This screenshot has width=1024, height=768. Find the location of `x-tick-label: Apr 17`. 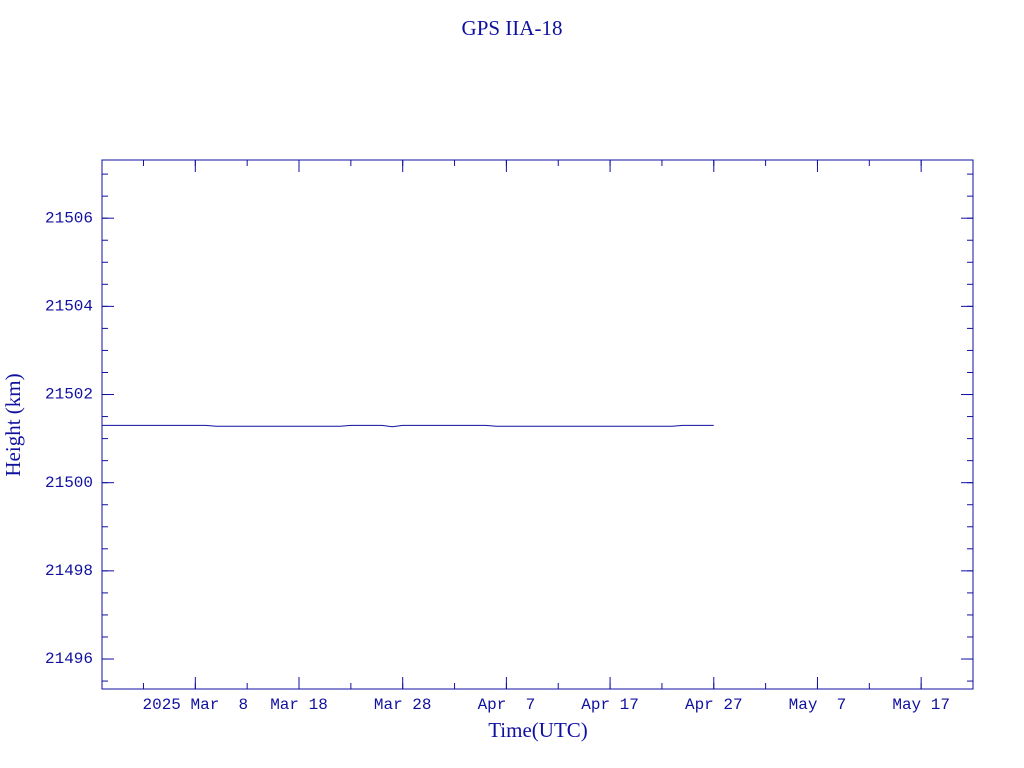

x-tick-label: Apr 17 is located at coordinates (610, 705).